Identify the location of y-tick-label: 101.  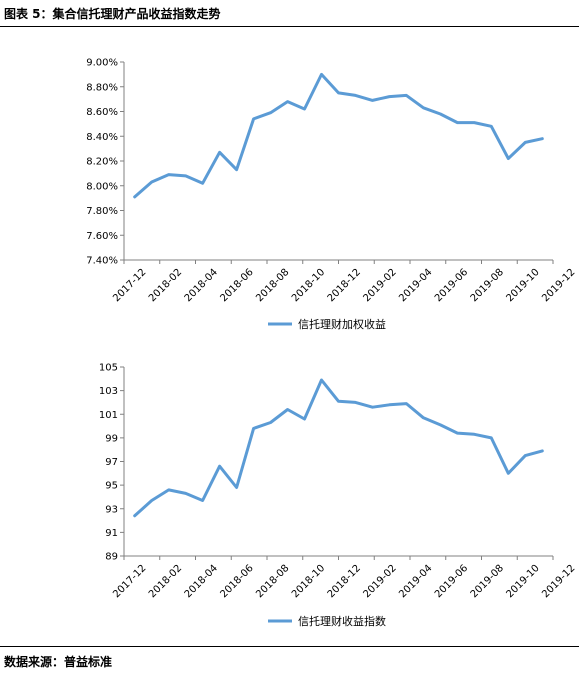
(108, 415).